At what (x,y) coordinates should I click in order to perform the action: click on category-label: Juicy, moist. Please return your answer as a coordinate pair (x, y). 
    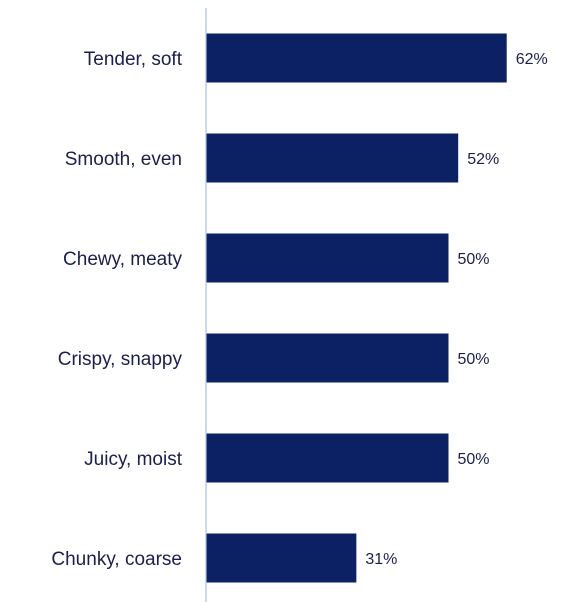
    Looking at the image, I should click on (133, 459).